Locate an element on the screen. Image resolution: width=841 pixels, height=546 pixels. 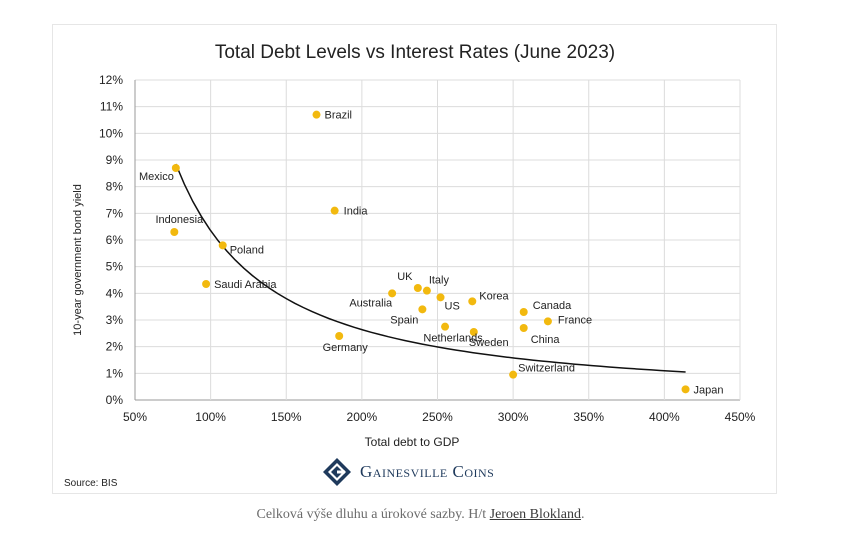
point-label: Brazil is located at coordinates (339, 116).